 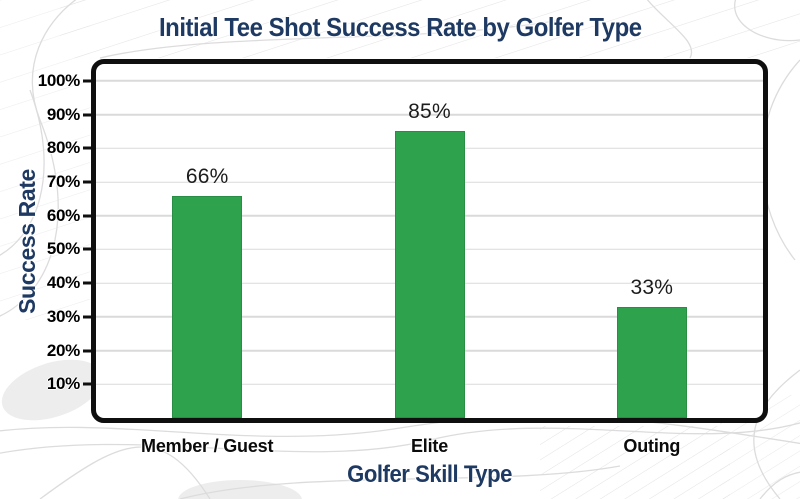 What do you see at coordinates (207, 291) in the screenshot?
I see `bar-0: 66%` at bounding box center [207, 291].